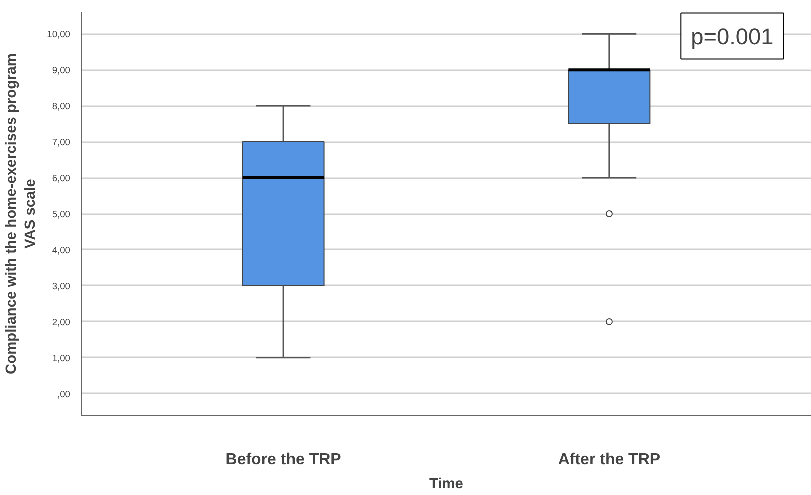 Image resolution: width=811 pixels, height=495 pixels. Describe the element at coordinates (61, 322) in the screenshot. I see `y-tick-label: 2,00` at that location.